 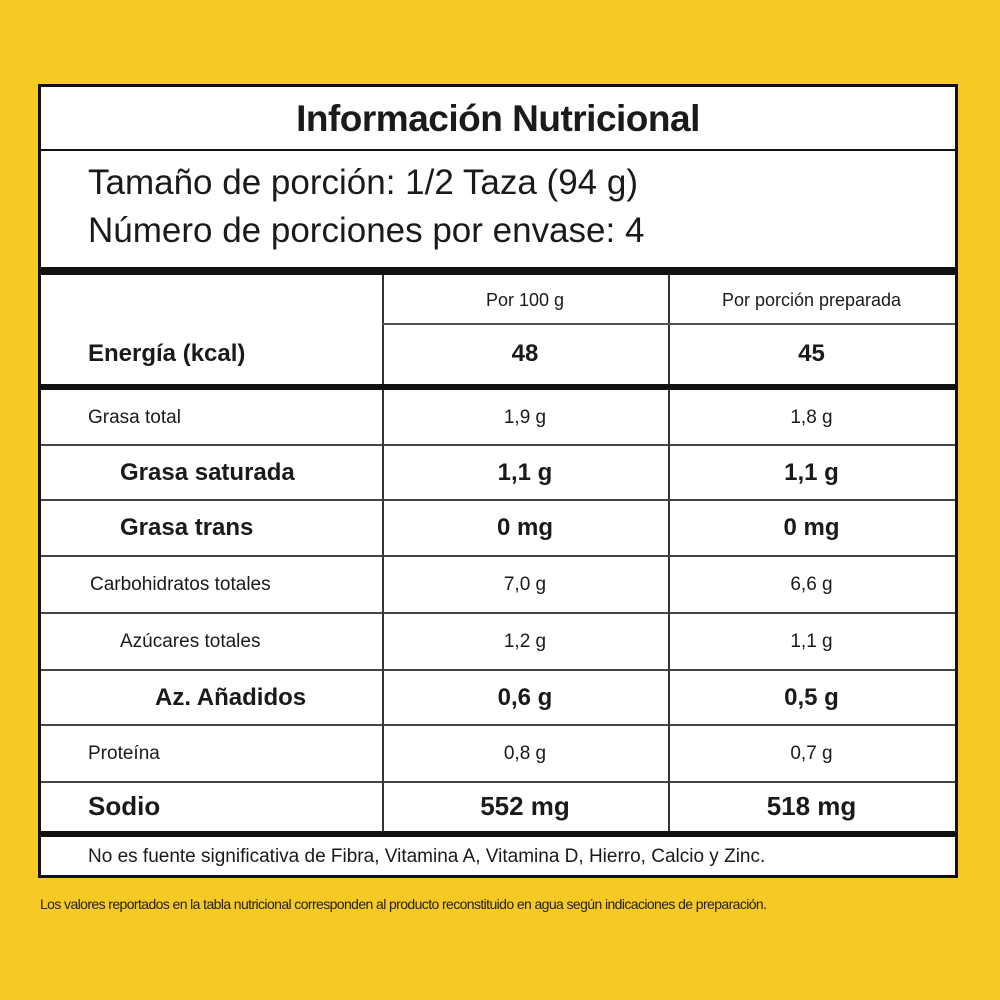 What do you see at coordinates (811, 299) in the screenshot?
I see `column-header: Por porción preparada` at bounding box center [811, 299].